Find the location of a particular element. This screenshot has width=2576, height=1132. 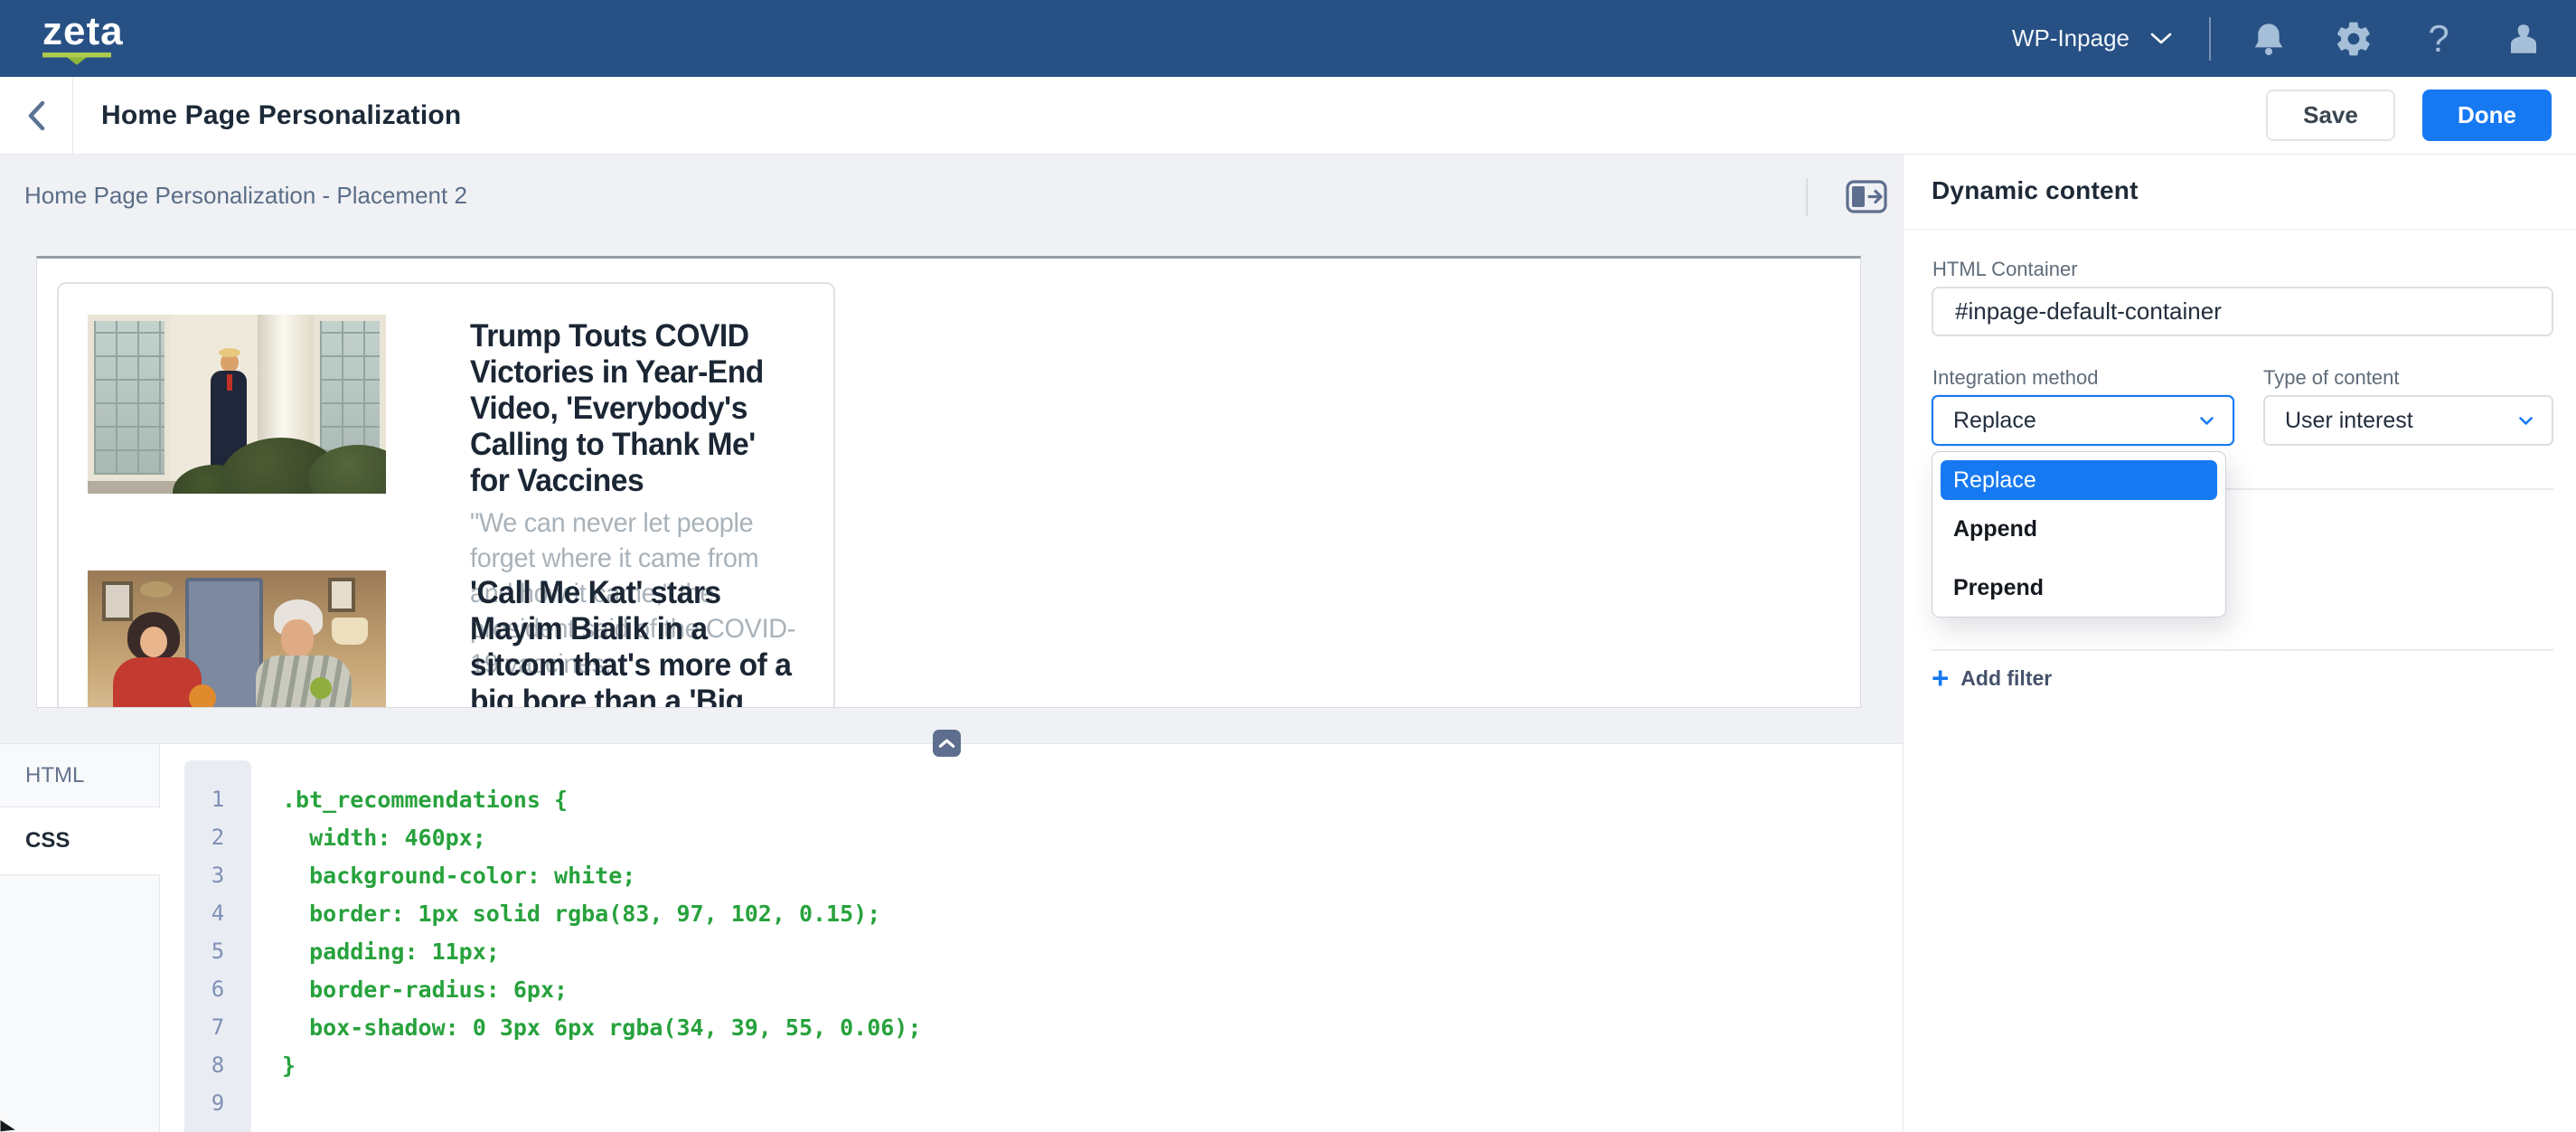

integration-method-label: Integration method is located at coordinates (2016, 377).